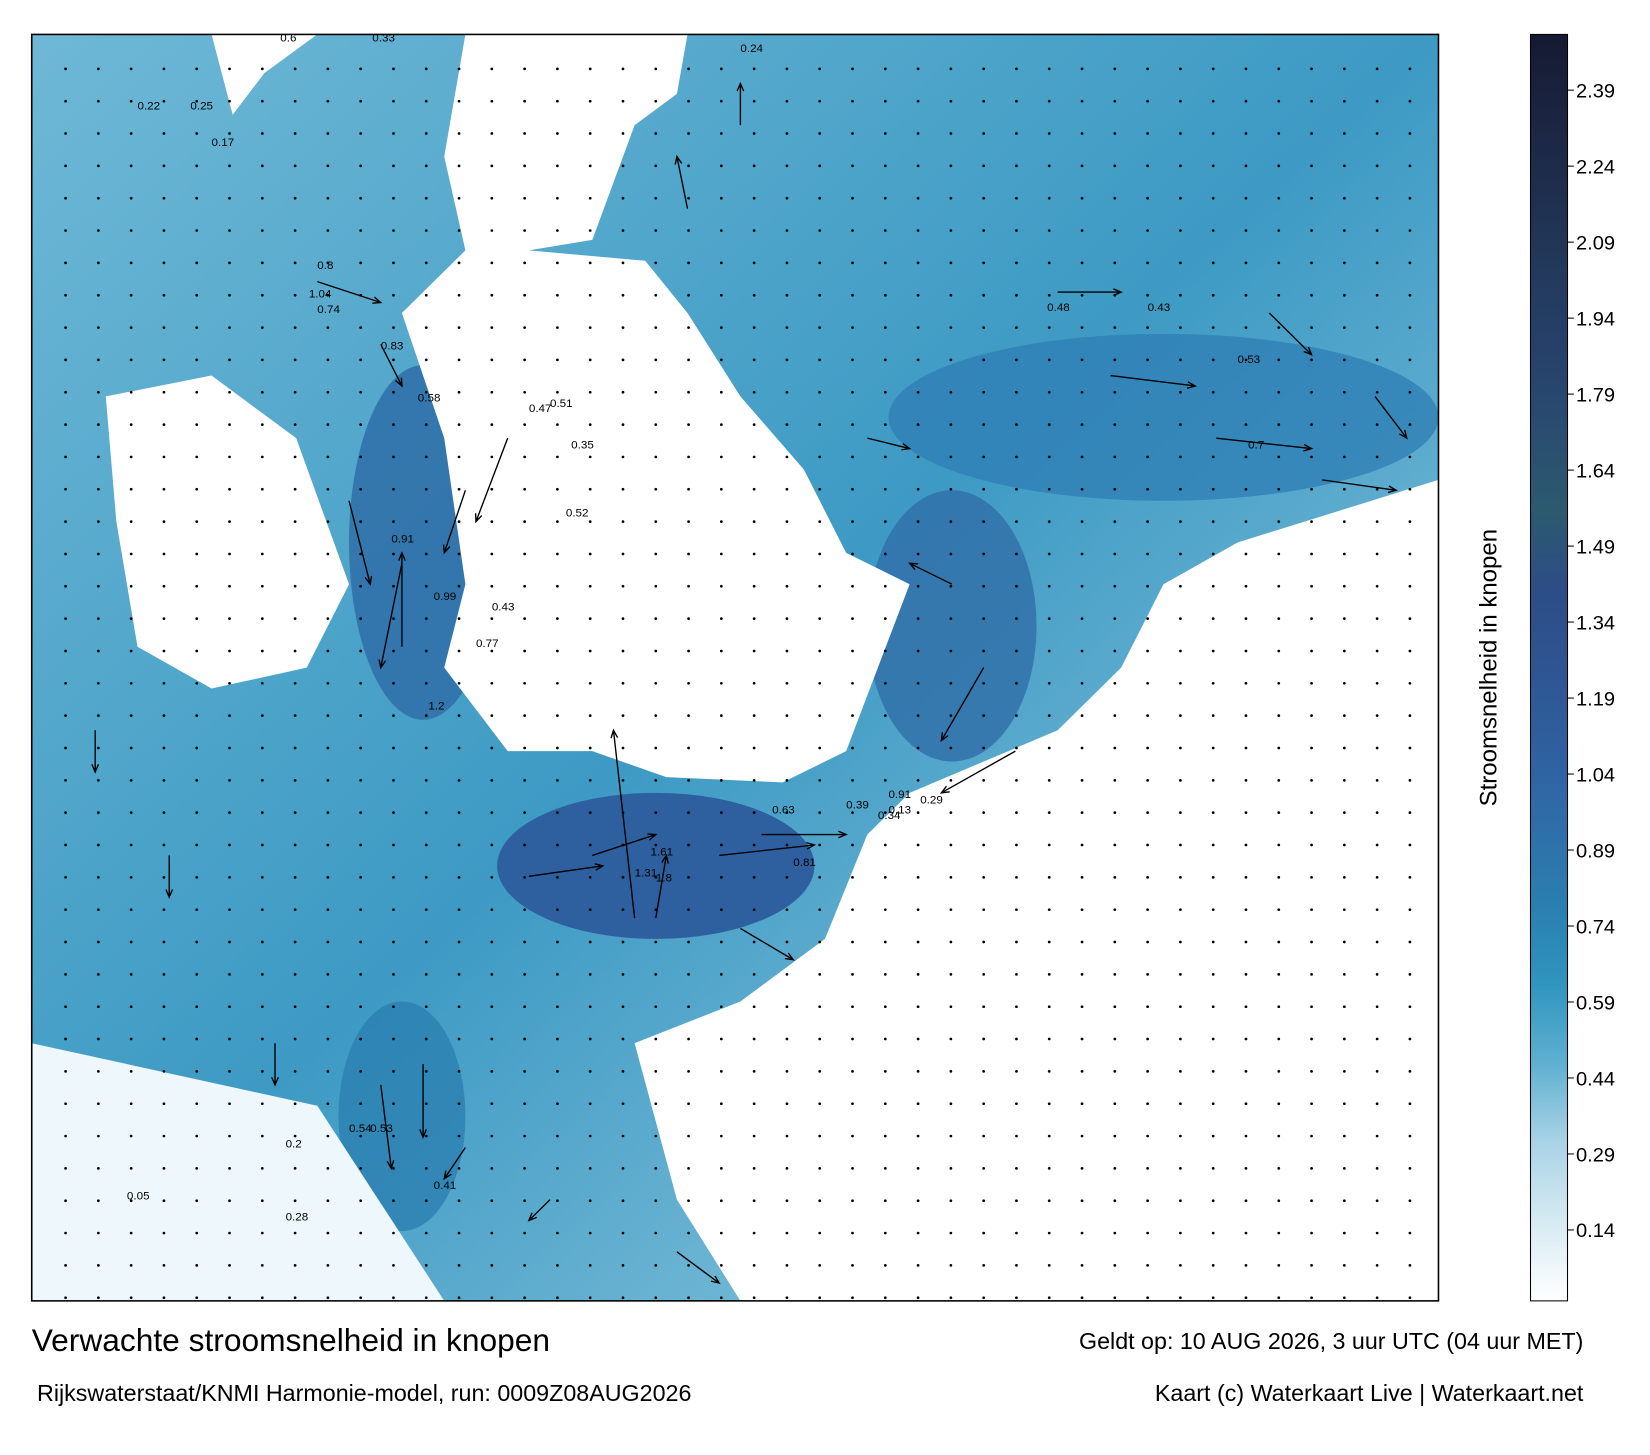 The height and width of the screenshot is (1455, 1650). Describe the element at coordinates (1595, 396) in the screenshot. I see `colorbar-tick-label: 1.79` at that location.